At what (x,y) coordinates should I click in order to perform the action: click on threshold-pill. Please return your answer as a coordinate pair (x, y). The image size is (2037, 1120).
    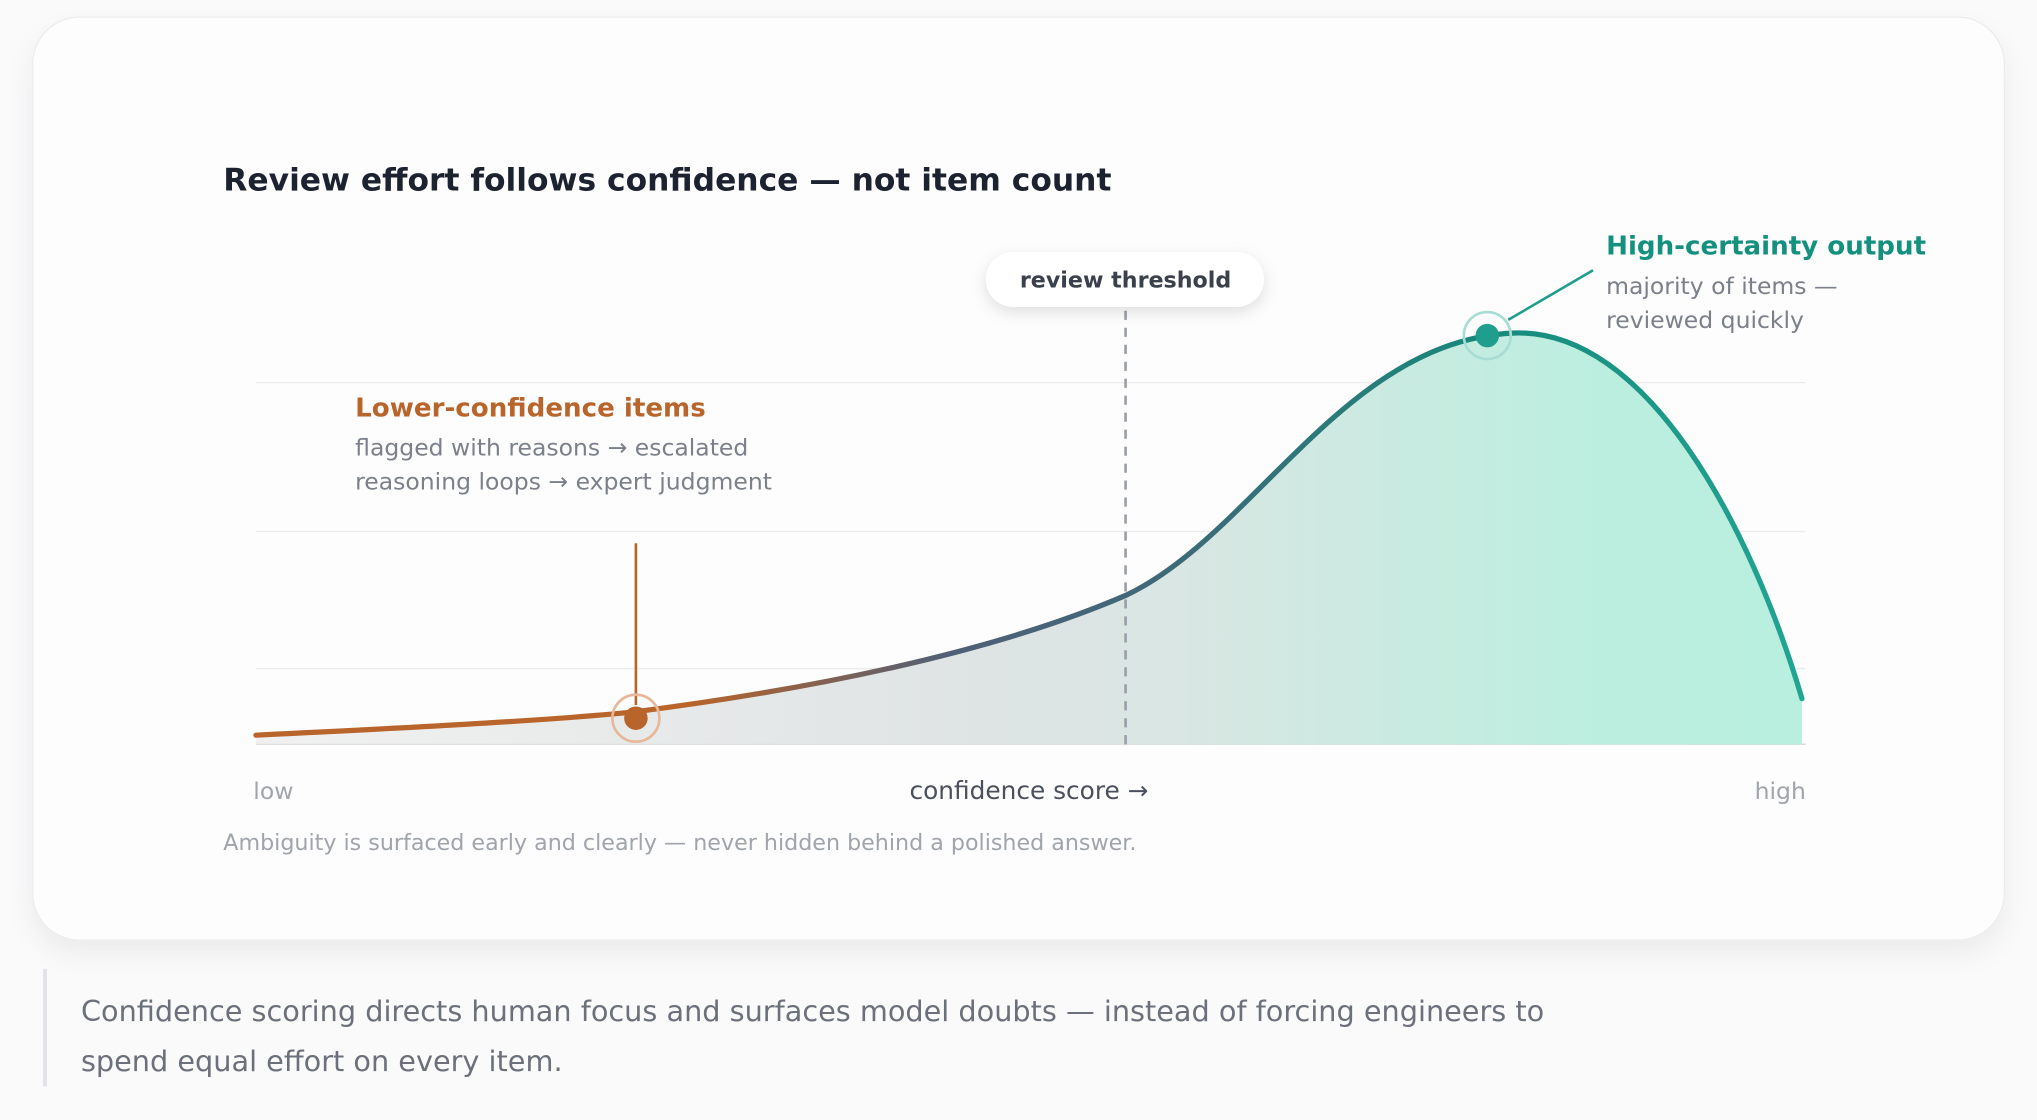
    Looking at the image, I should click on (1124, 279).